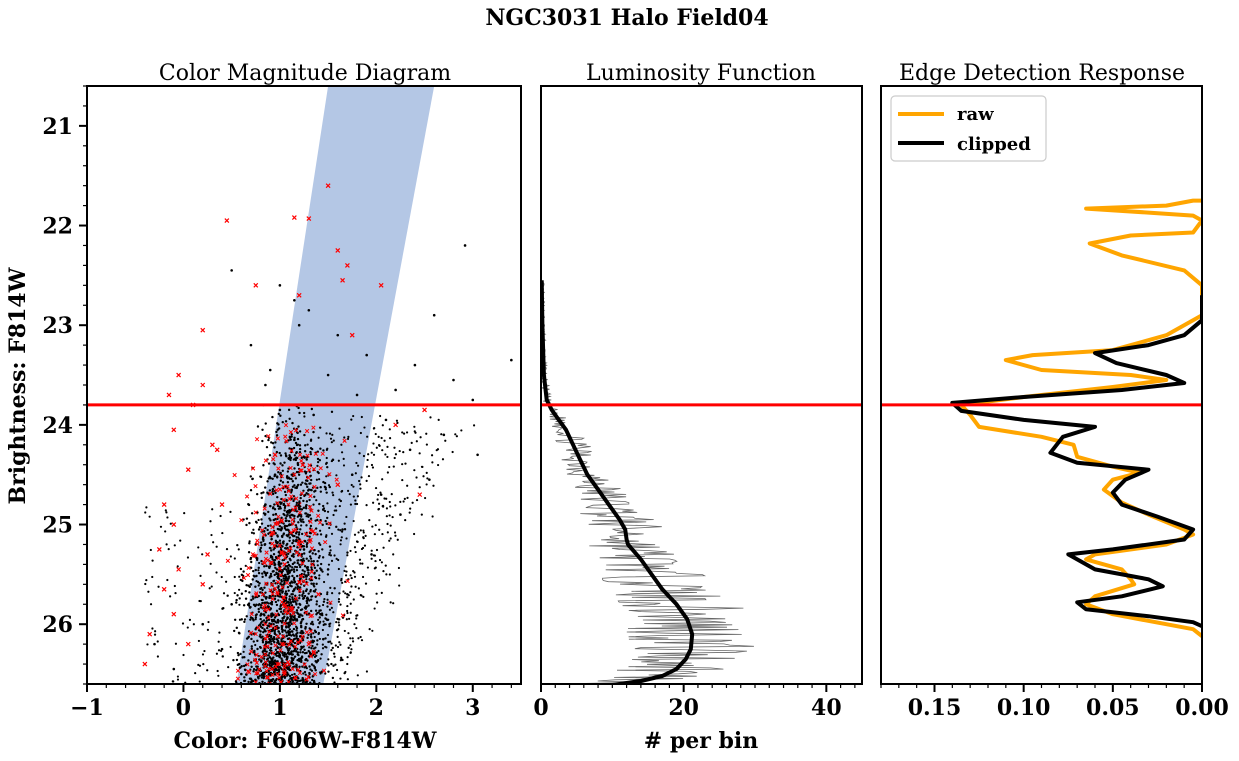  Describe the element at coordinates (57, 625) in the screenshot. I see `y-tick-label: 26` at that location.